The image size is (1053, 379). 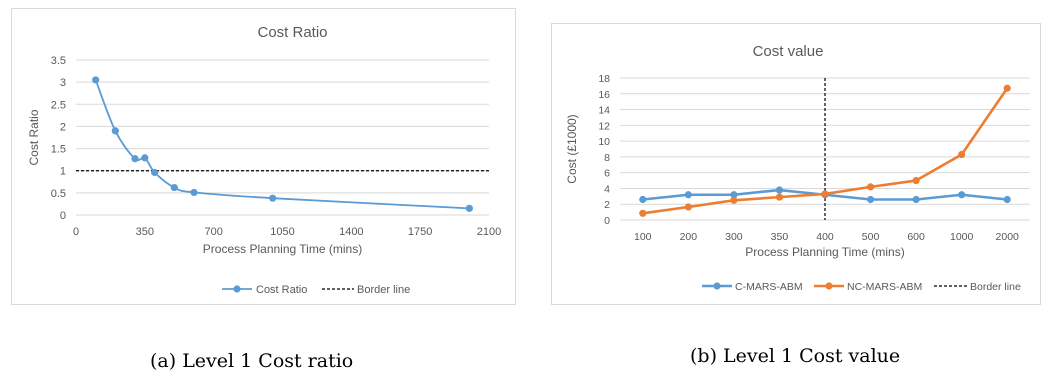 What do you see at coordinates (63, 83) in the screenshot?
I see `y-tick-label: 3` at bounding box center [63, 83].